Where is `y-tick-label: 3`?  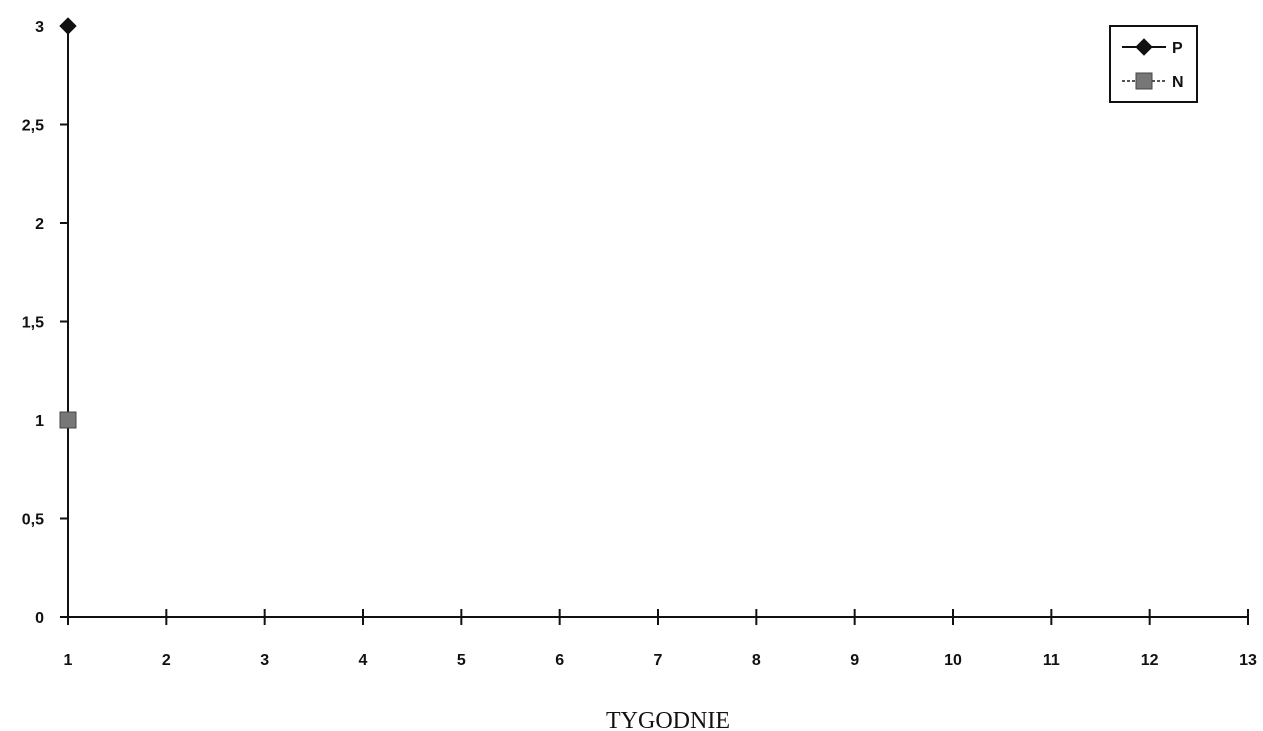 y-tick-label: 3 is located at coordinates (39, 27).